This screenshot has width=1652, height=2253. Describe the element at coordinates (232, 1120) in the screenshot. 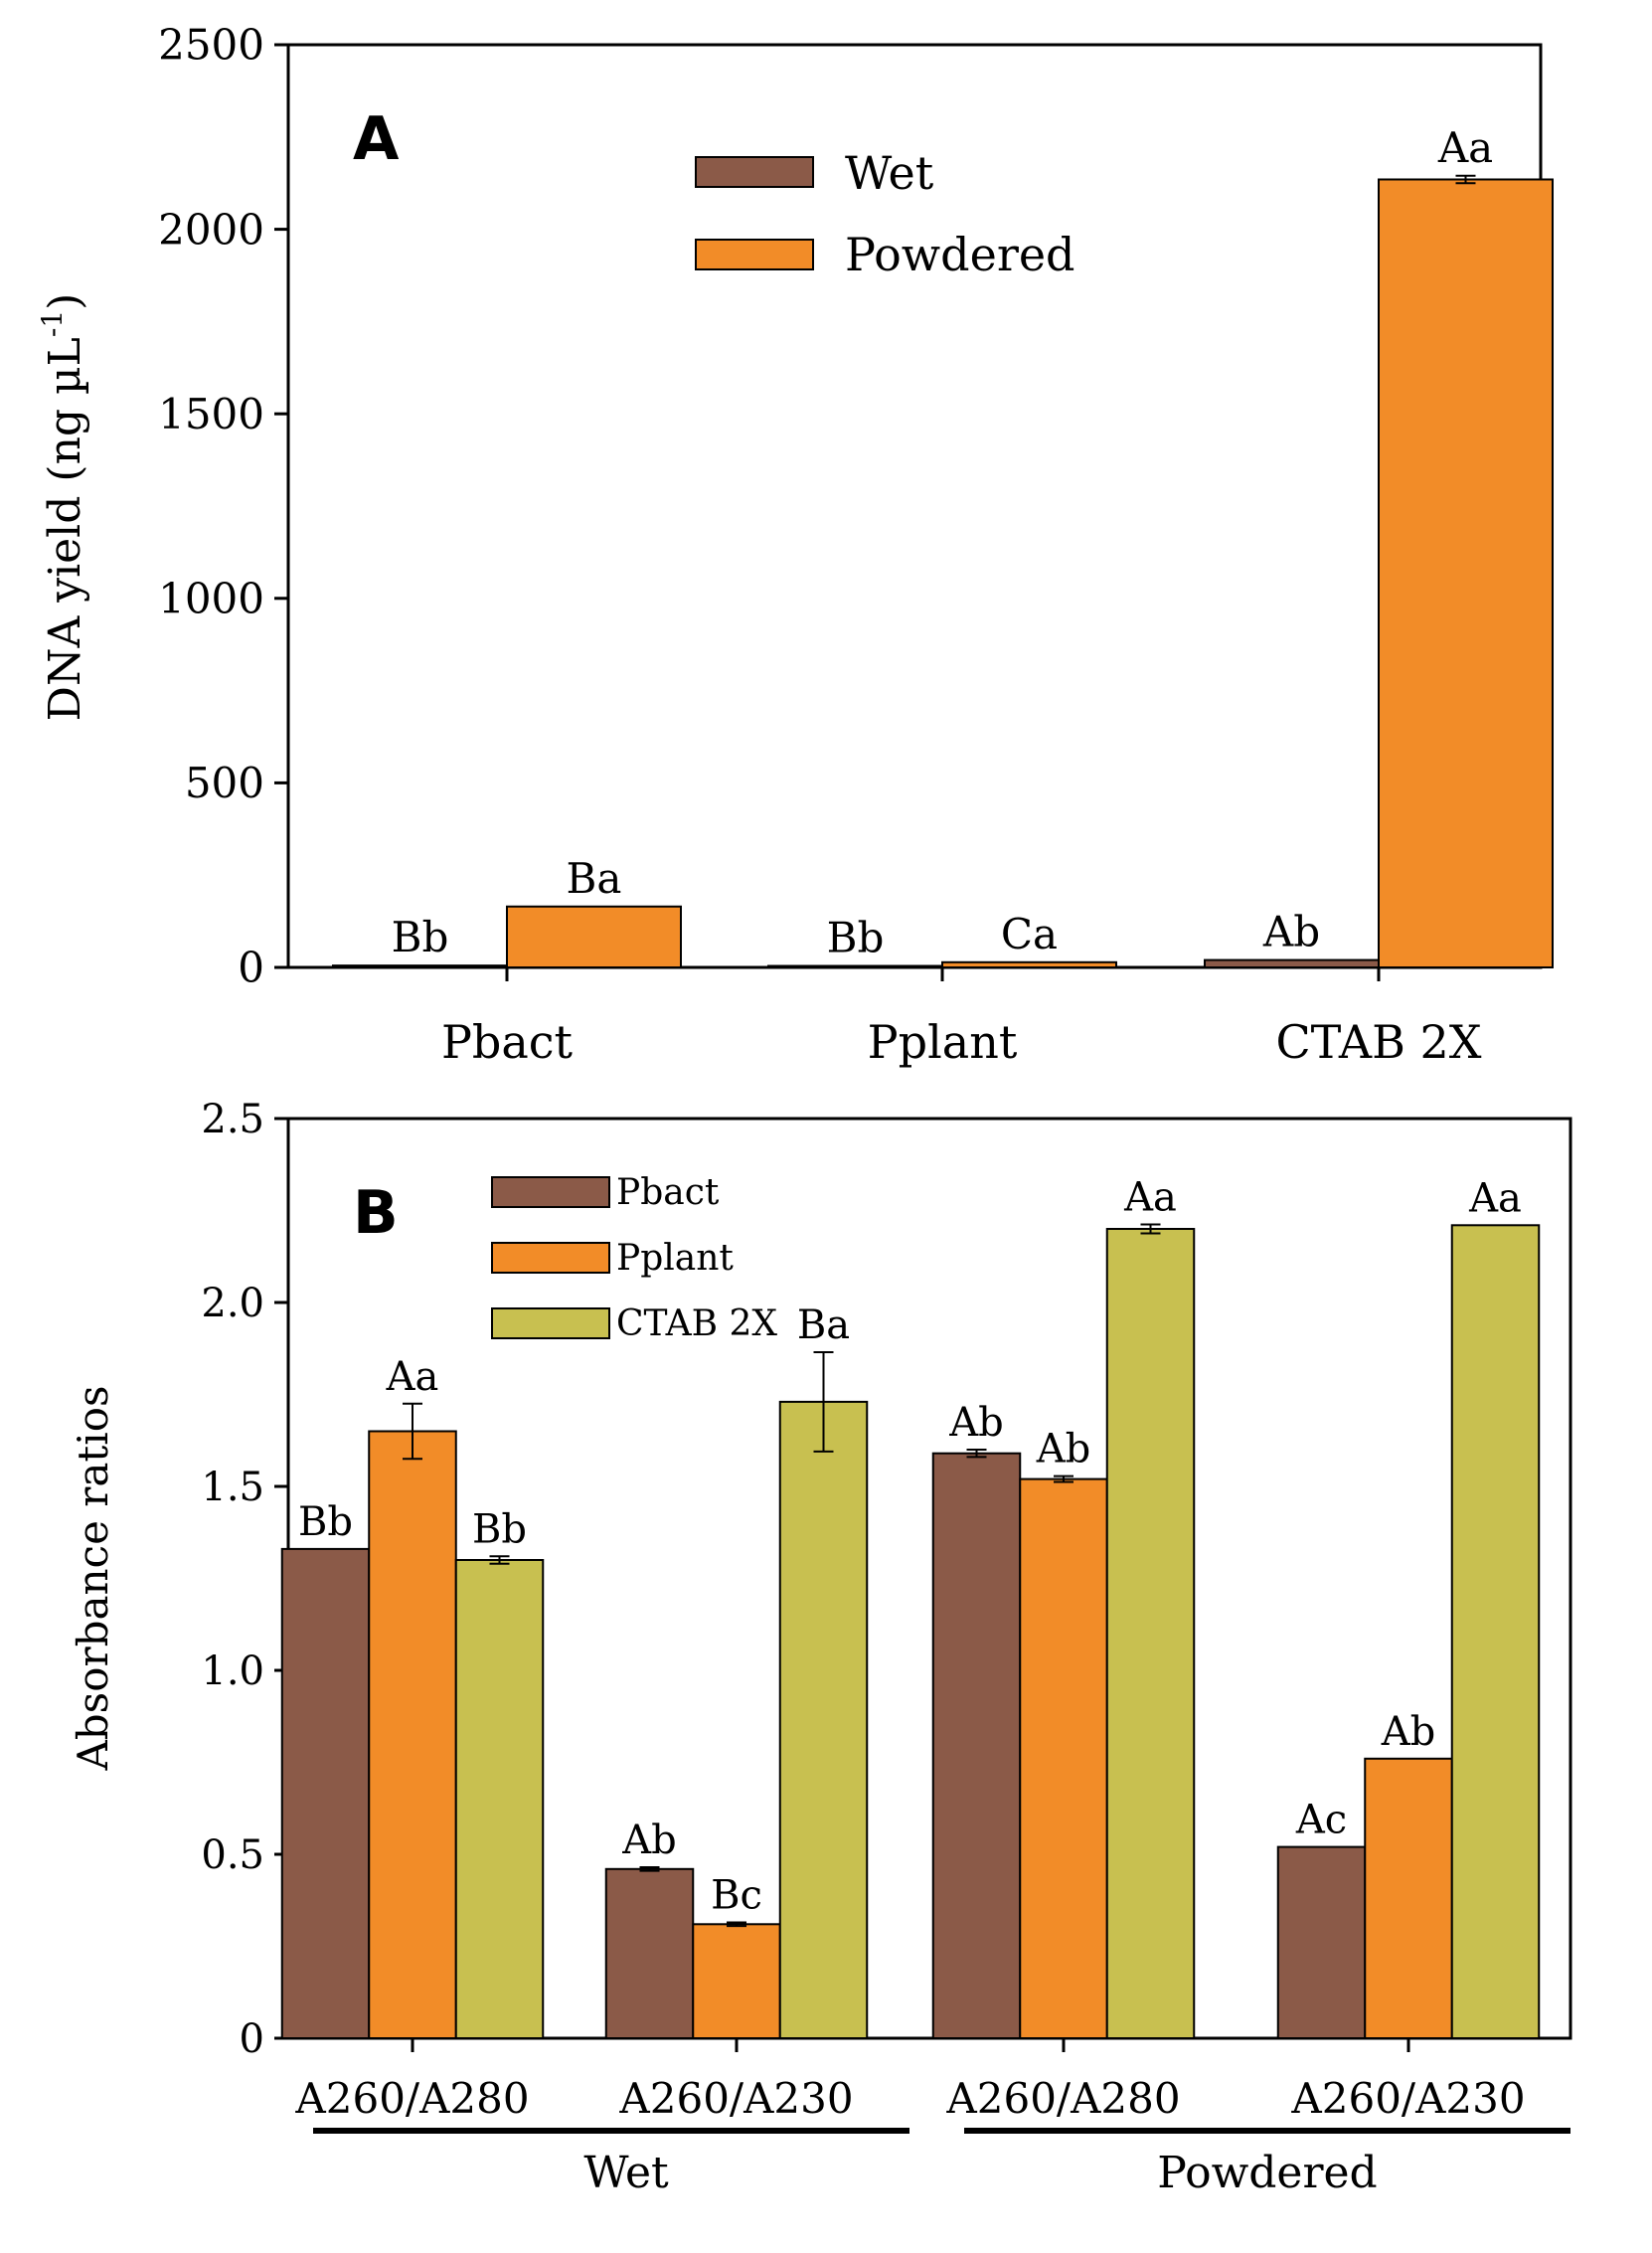

I see `y-tick-label: 2.5` at that location.